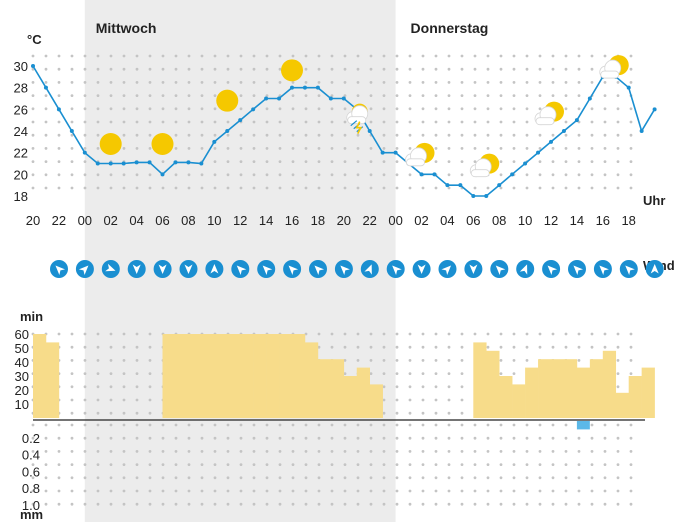 This screenshot has width=691, height=522. Describe the element at coordinates (214, 269) in the screenshot. I see `wind-direction-icon` at that location.